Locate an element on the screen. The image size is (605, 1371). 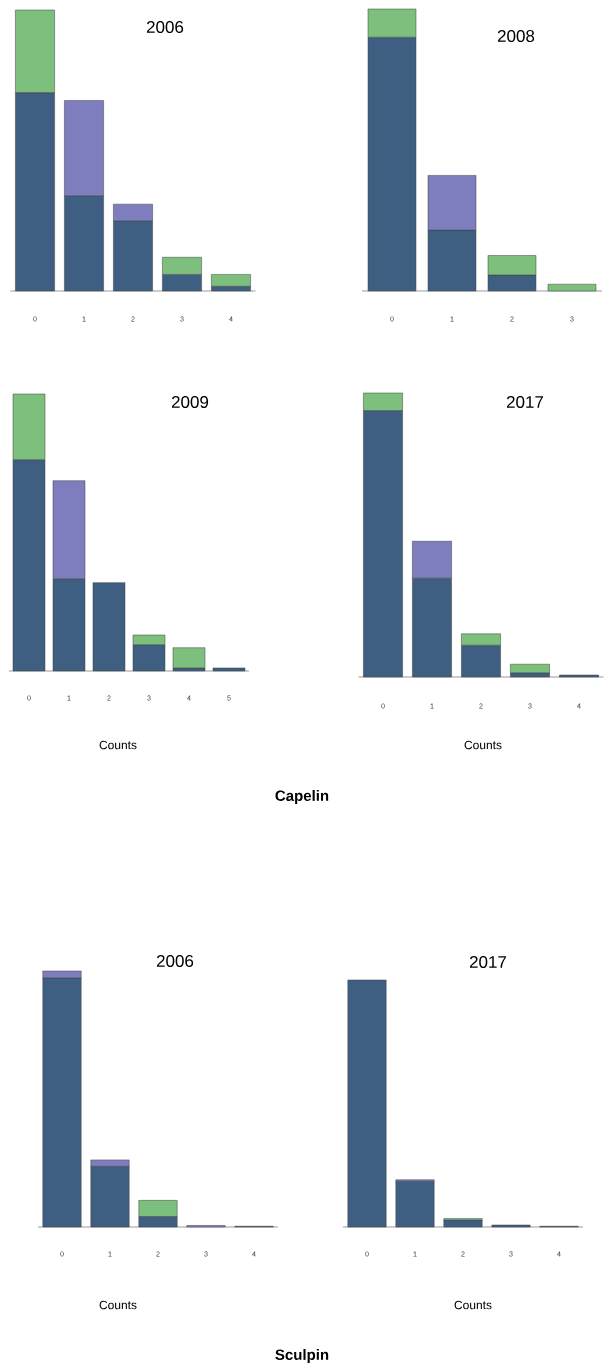
chart-title: 2006 is located at coordinates (175, 961).